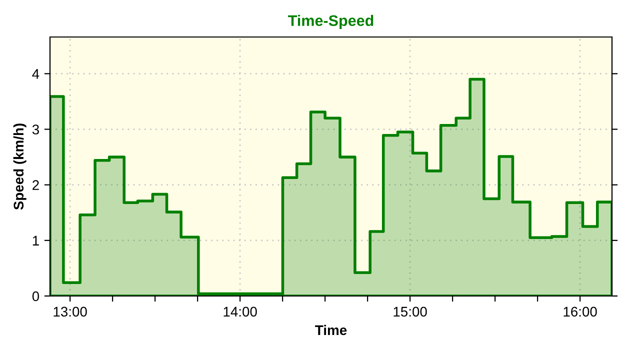  What do you see at coordinates (331, 22) in the screenshot?
I see `chart-title: Time-Speed` at bounding box center [331, 22].